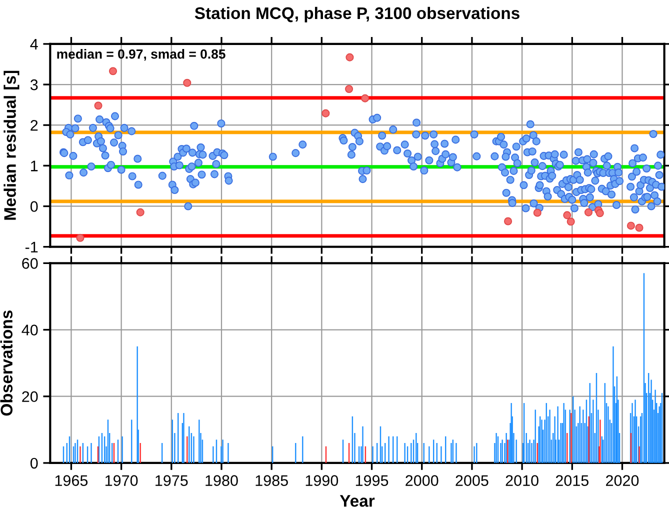 Image resolution: width=669 pixels, height=511 pixels. Describe the element at coordinates (31, 247) in the screenshot. I see `y-tick-label: -1` at that location.